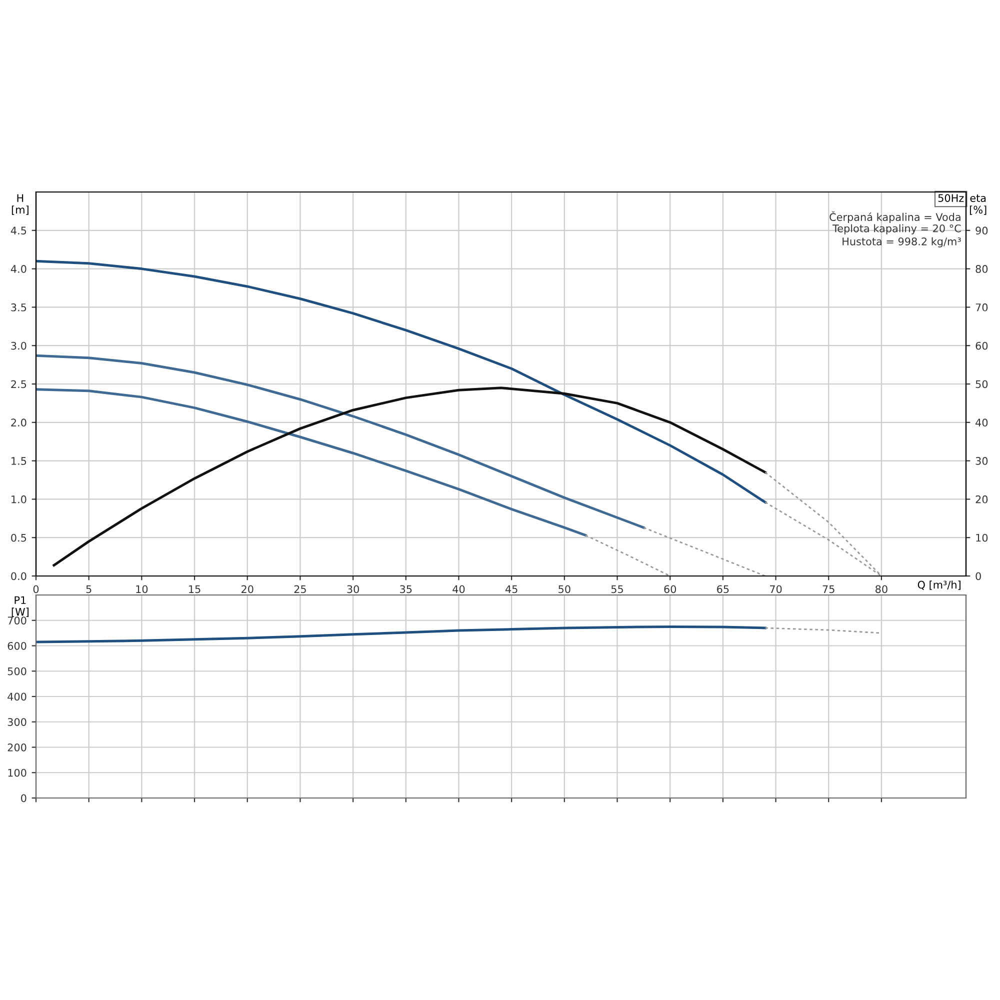 Image resolution: width=1000 pixels, height=1000 pixels. Describe the element at coordinates (564, 589) in the screenshot. I see `x-tick-label: 50` at that location.